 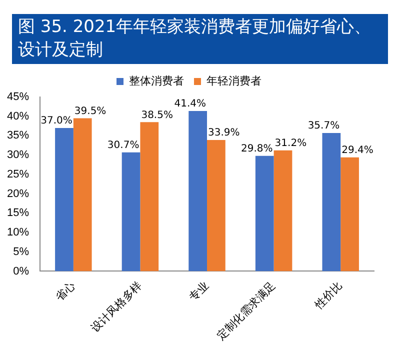 What do you see at coordinates (18, 232) in the screenshot?
I see `y-tick-label: 10%` at bounding box center [18, 232].